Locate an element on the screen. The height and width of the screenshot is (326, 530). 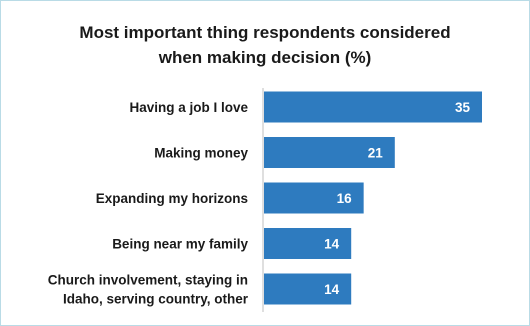
bar-value-label-2: 21 is located at coordinates (376, 153).